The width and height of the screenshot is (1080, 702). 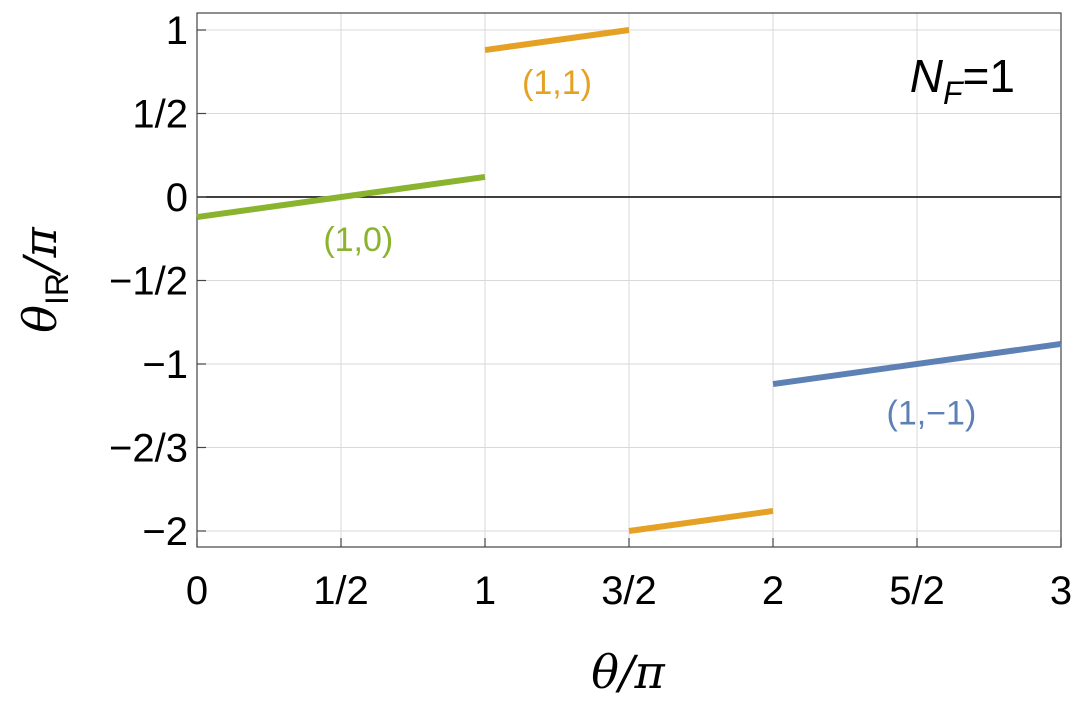 What do you see at coordinates (165, 532) in the screenshot?
I see `y-tick-label-6: −2` at bounding box center [165, 532].